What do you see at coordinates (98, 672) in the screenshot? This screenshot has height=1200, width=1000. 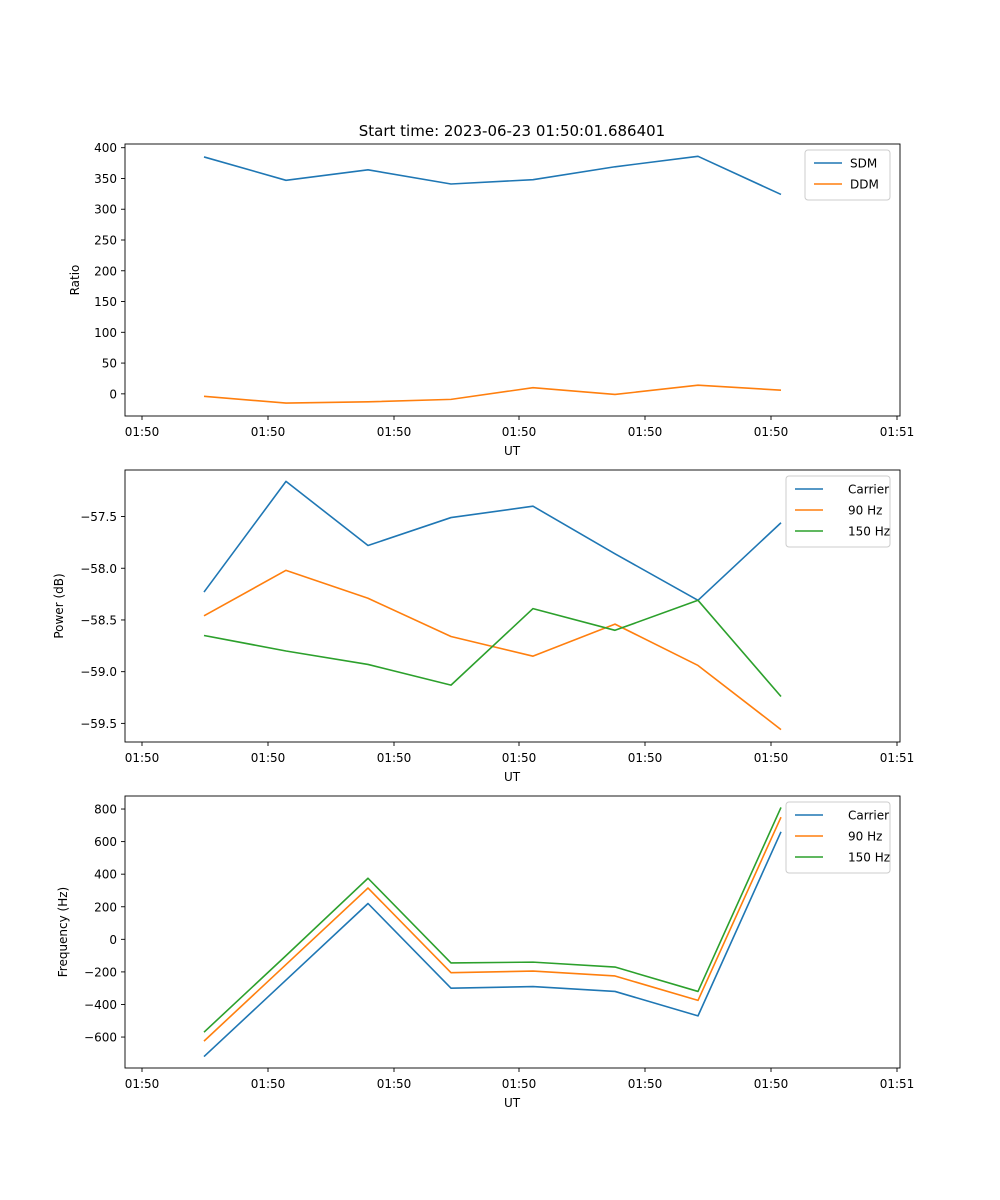 I see `y-tick-label: −59.0` at bounding box center [98, 672].